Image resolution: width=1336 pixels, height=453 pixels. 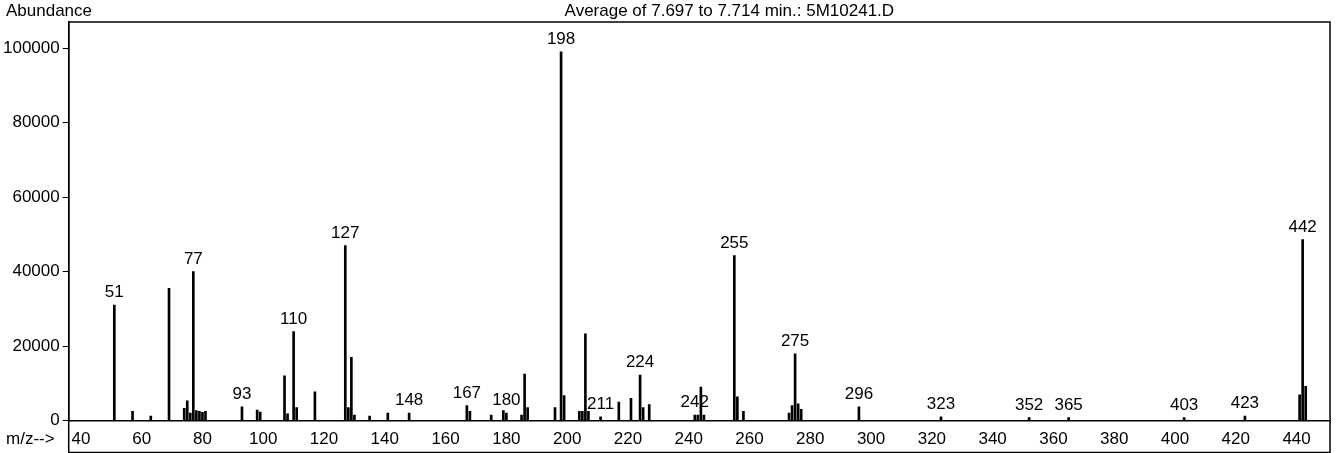 What do you see at coordinates (640, 362) in the screenshot?
I see `annotation: 224` at bounding box center [640, 362].